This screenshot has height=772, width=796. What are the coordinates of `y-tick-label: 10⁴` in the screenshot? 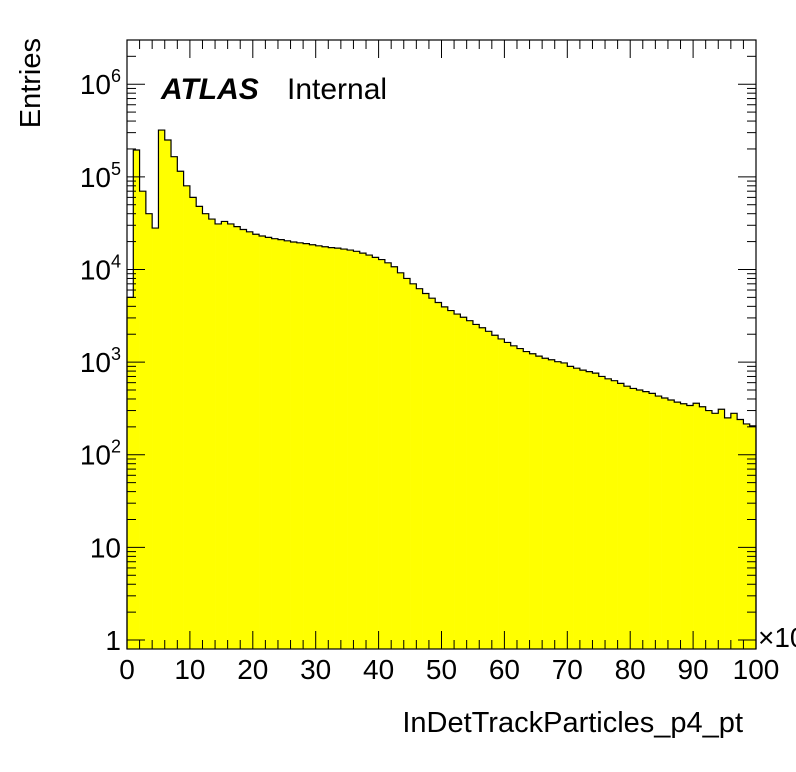 It's located at (100, 268).